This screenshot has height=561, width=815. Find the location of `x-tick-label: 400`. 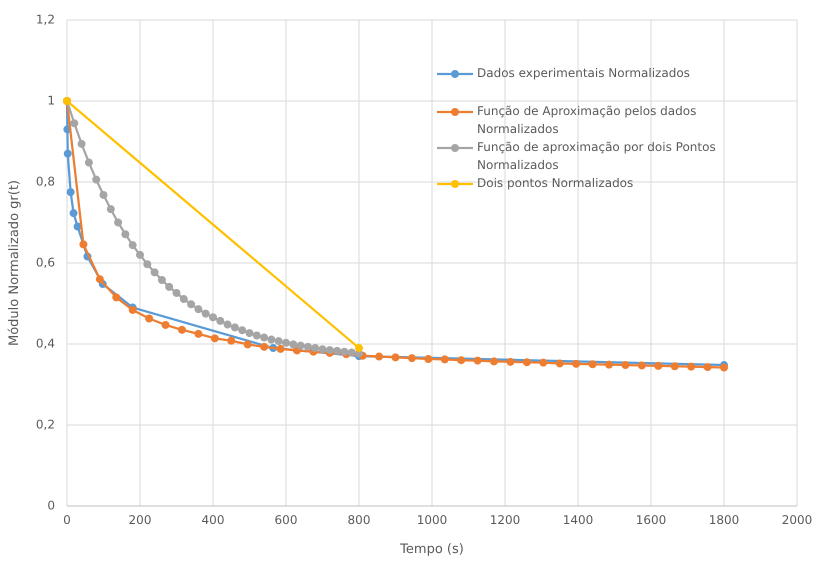

x-tick-label: 400 is located at coordinates (213, 520).